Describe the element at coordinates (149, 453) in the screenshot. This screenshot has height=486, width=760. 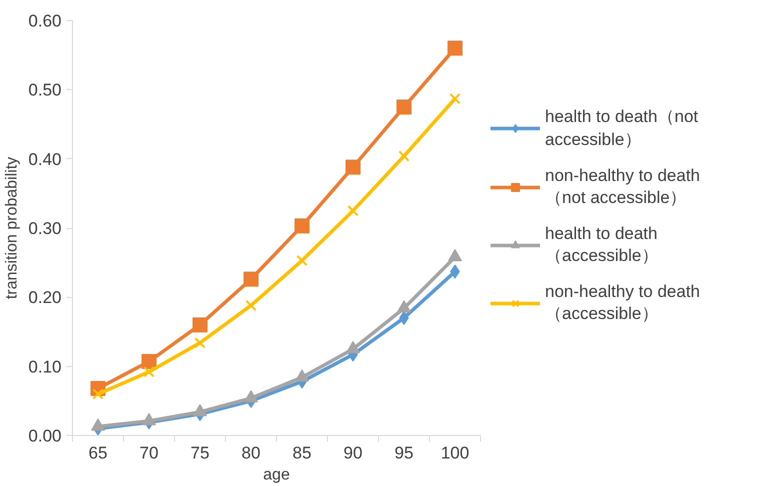
I see `x-tick-label: 70` at that location.